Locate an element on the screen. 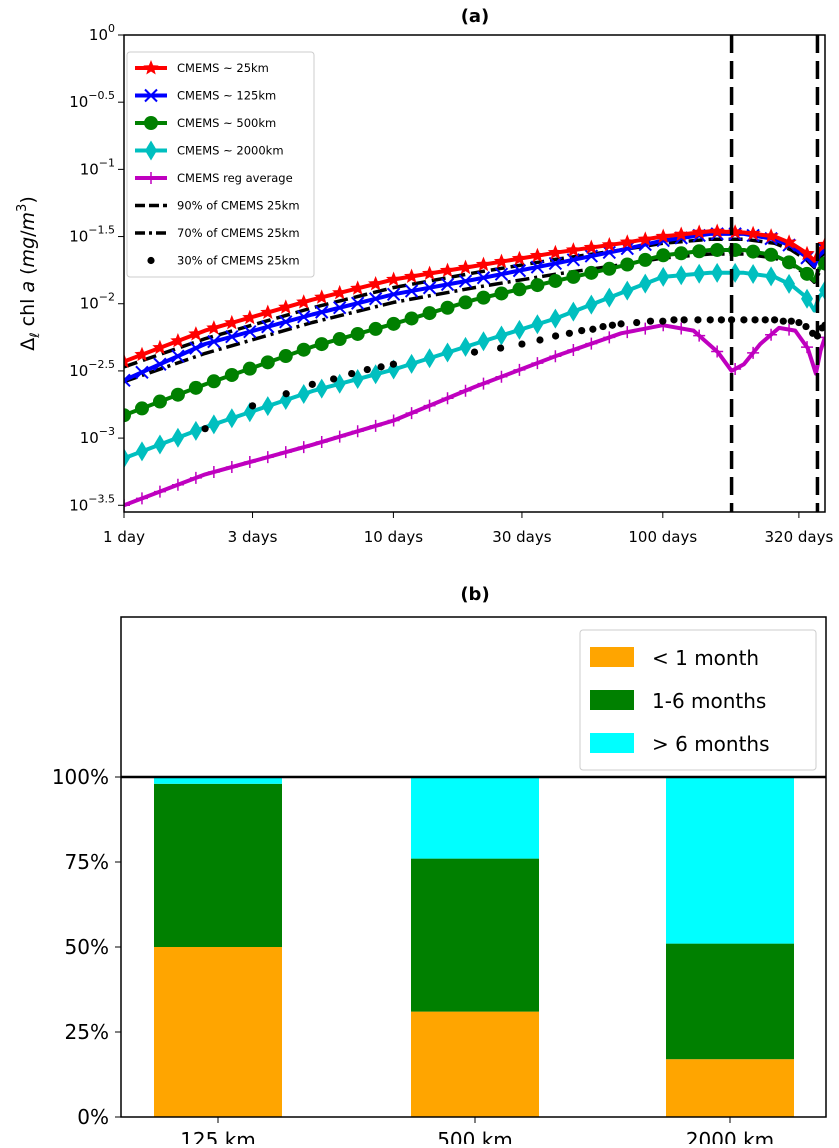  y-tick-label: 10−3.5 is located at coordinates (92, 503).